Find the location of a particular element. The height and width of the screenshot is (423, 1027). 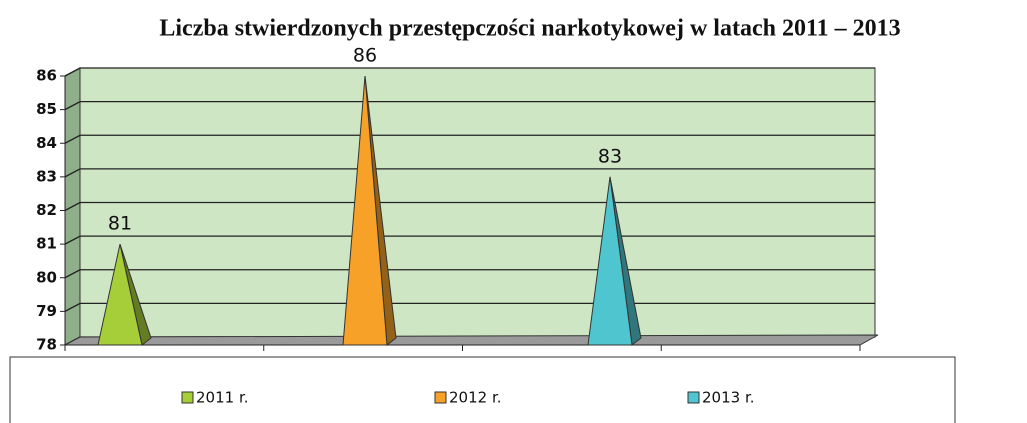

legend-label: 2012 r. is located at coordinates (475, 398).